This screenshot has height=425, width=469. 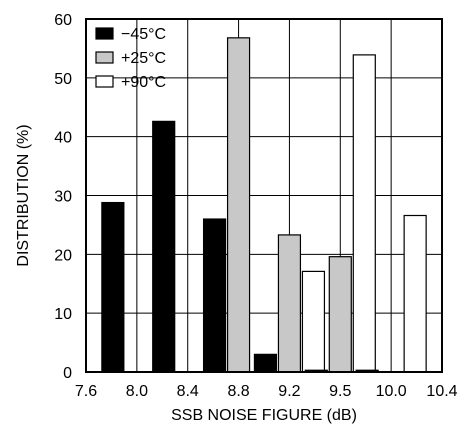 What do you see at coordinates (86, 391) in the screenshot?
I see `x-tick-label: 7.6` at bounding box center [86, 391].